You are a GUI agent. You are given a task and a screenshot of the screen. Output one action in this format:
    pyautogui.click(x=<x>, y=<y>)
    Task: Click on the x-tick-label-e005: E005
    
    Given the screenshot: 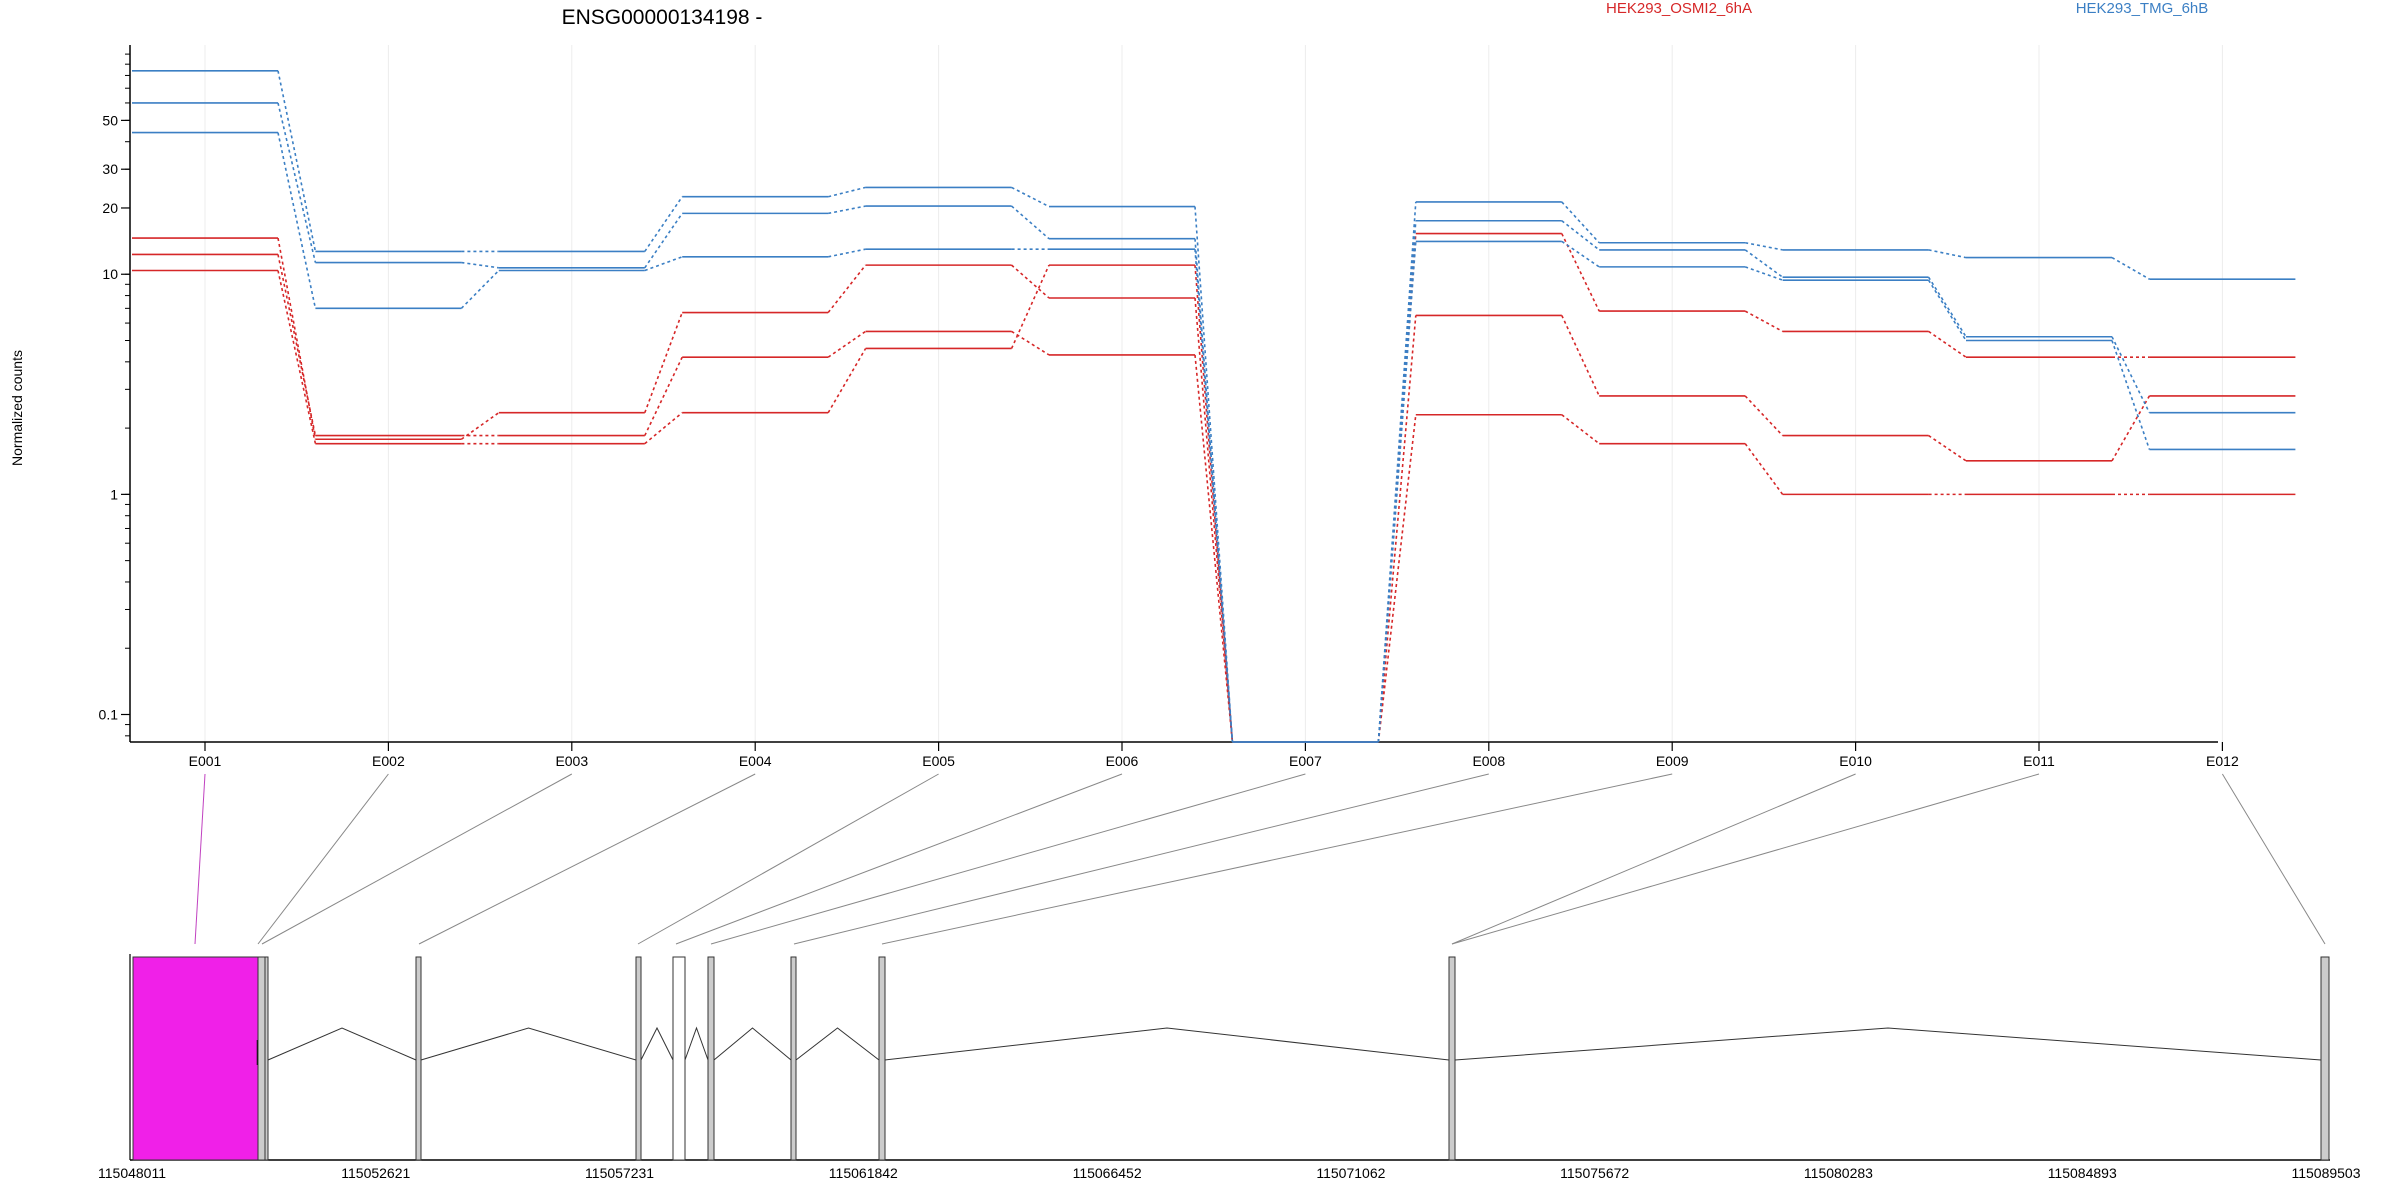 What is the action you would take?
    pyautogui.click(x=938, y=761)
    